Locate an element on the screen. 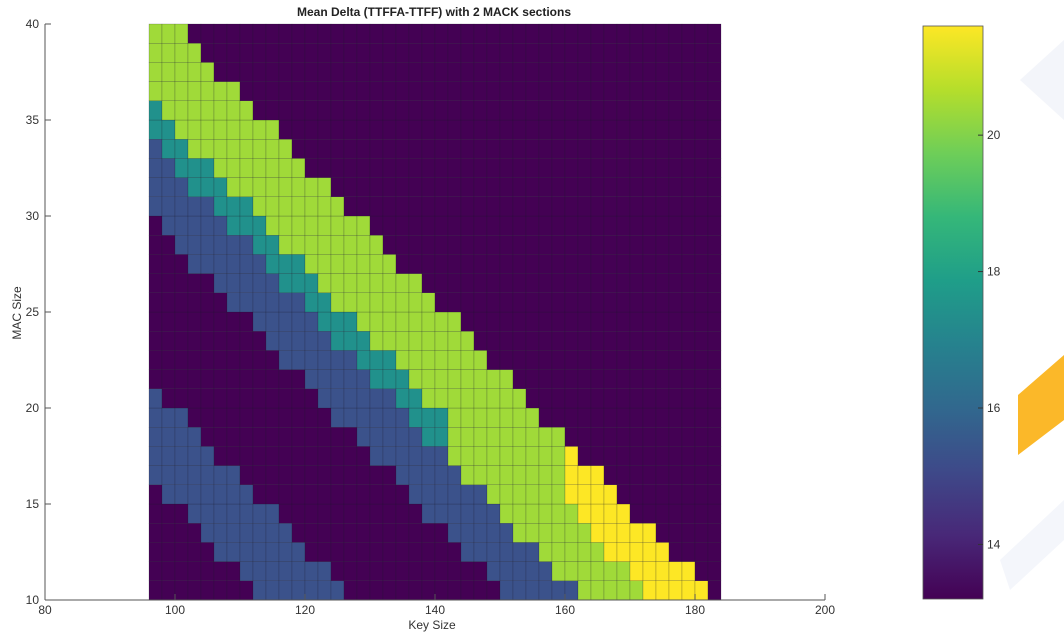 The height and width of the screenshot is (632, 1064). x-tick-label: 100 is located at coordinates (175, 610).